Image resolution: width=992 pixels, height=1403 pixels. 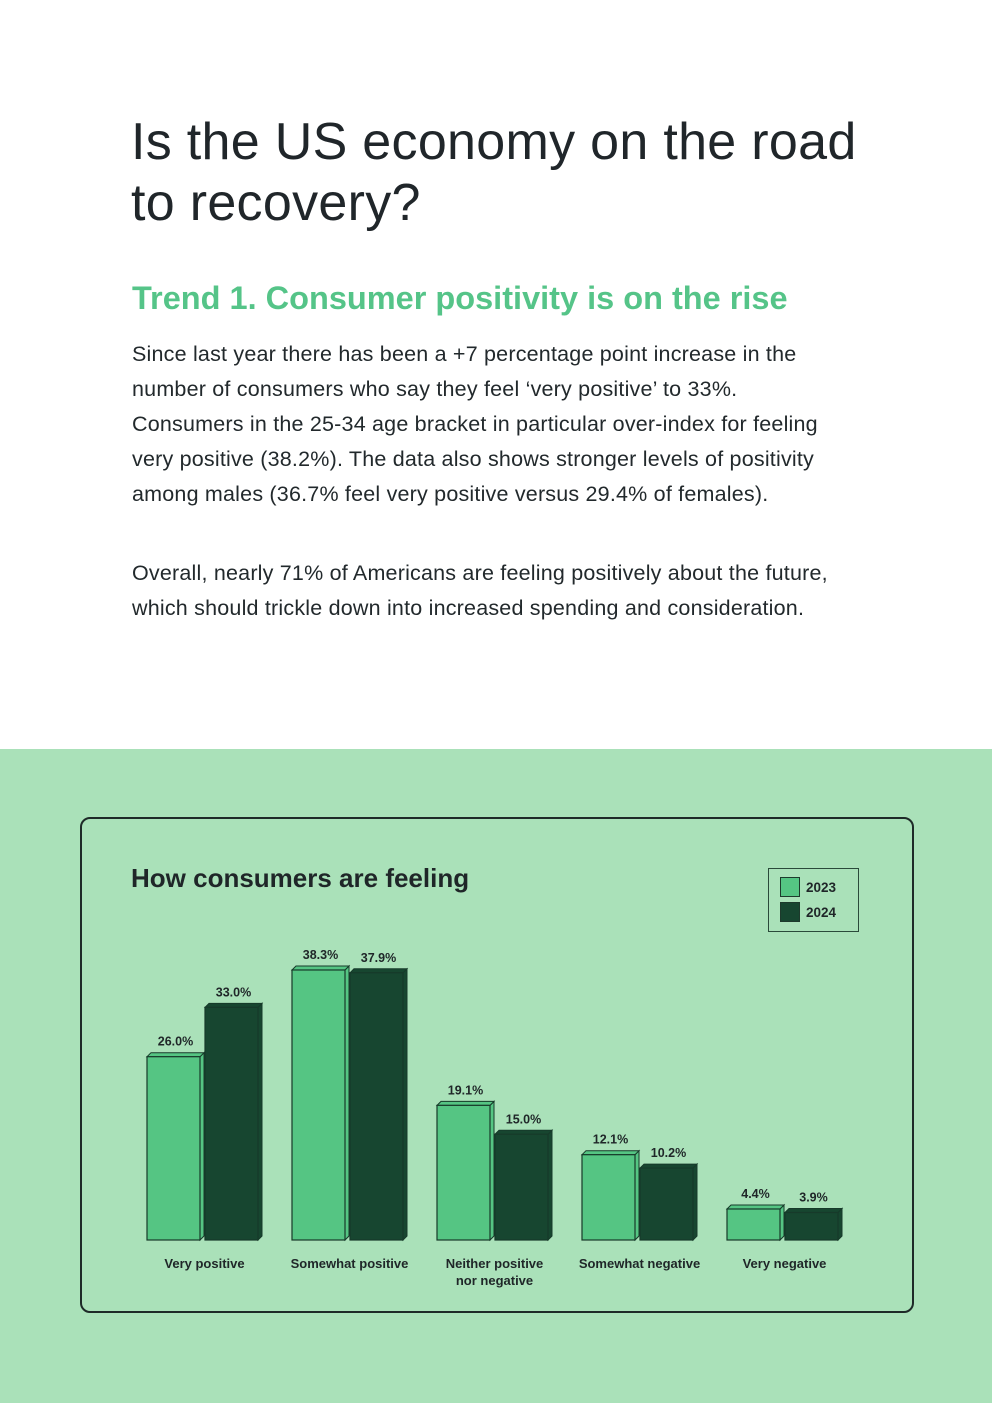 What do you see at coordinates (755, 1194) in the screenshot?
I see `data-label-2023-4: 4.4%` at bounding box center [755, 1194].